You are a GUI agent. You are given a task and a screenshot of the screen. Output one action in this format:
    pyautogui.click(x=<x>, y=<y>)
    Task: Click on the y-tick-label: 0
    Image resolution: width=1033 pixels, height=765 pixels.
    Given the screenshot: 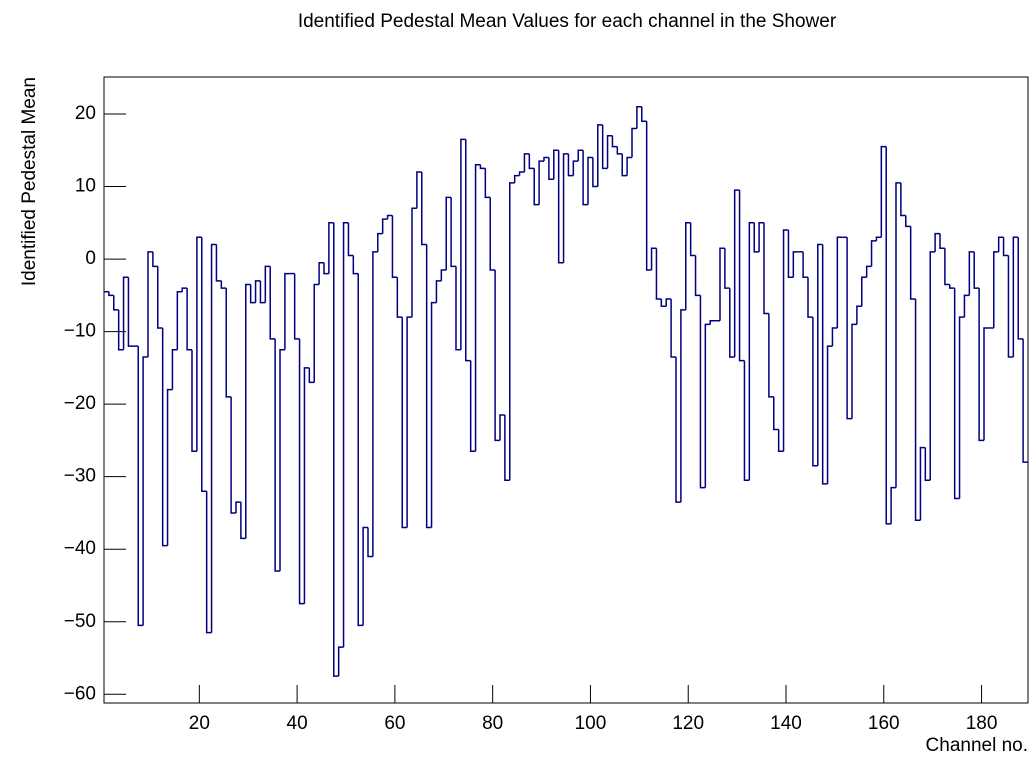 What is the action you would take?
    pyautogui.click(x=90, y=258)
    